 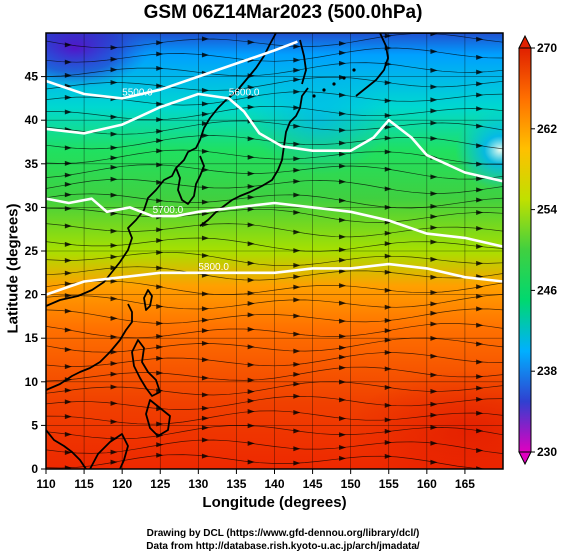 What do you see at coordinates (190, 180) in the screenshot?
I see `korea-peninsula` at bounding box center [190, 180].